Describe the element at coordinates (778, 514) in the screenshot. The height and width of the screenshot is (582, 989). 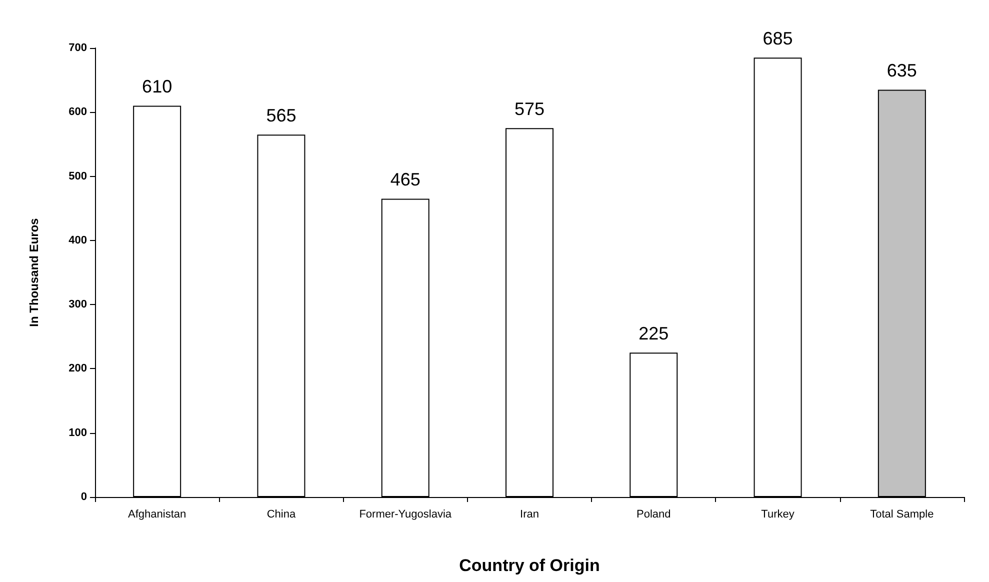
I see `x-tick-label: Turkey` at that location.